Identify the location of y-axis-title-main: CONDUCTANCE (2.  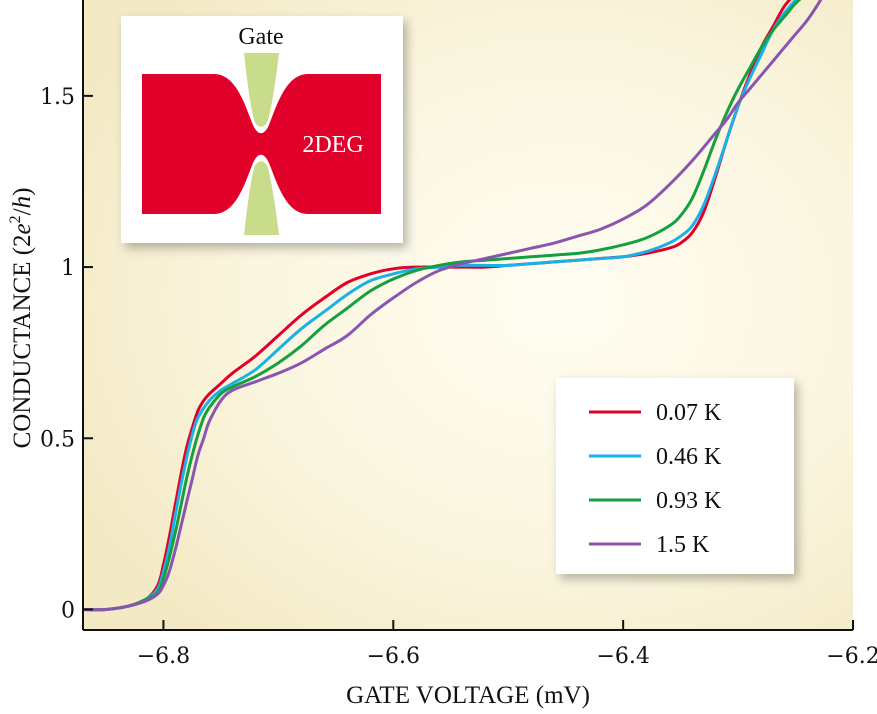
(22, 341).